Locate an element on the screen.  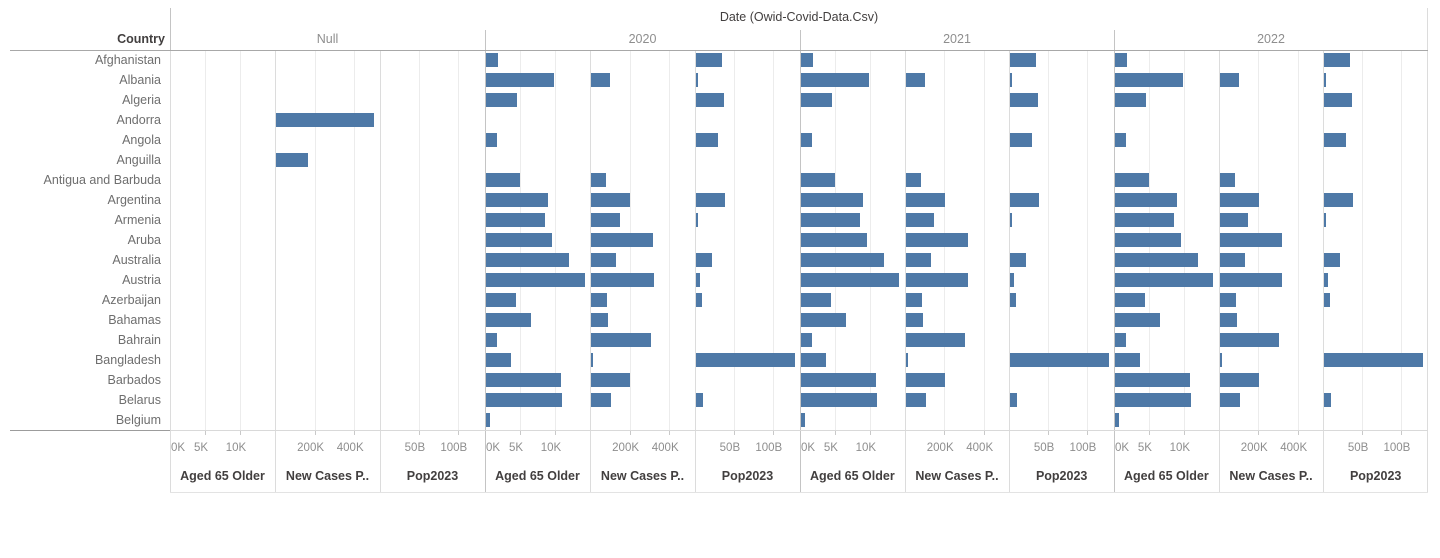
year-group-header: Null is located at coordinates (327, 39).